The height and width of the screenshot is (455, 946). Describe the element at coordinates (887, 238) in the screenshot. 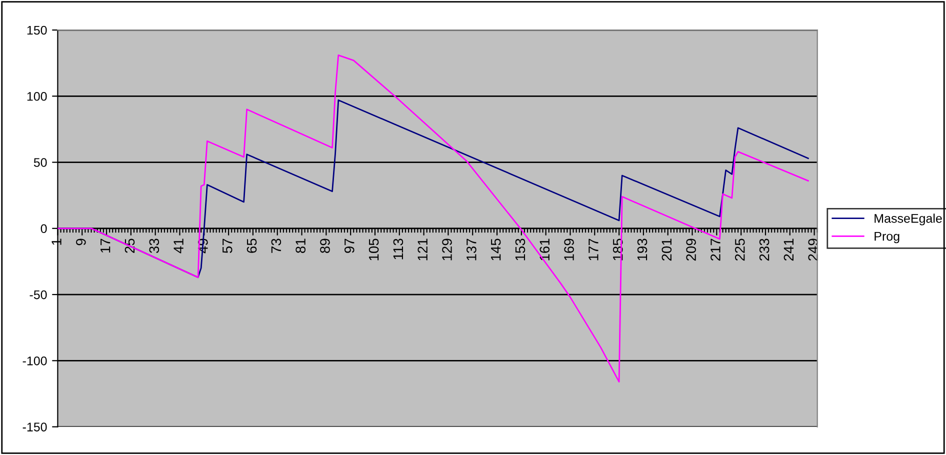

I see `legend-label: Prog` at that location.